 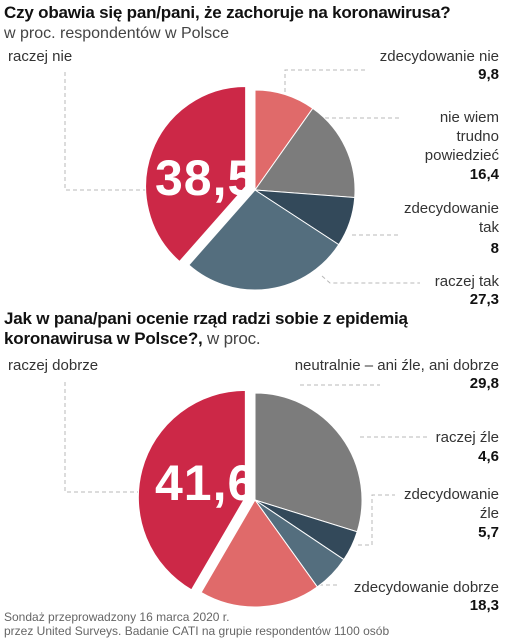 What do you see at coordinates (488, 456) in the screenshot?
I see `chart2-value-raczej-zle: 4,6` at bounding box center [488, 456].